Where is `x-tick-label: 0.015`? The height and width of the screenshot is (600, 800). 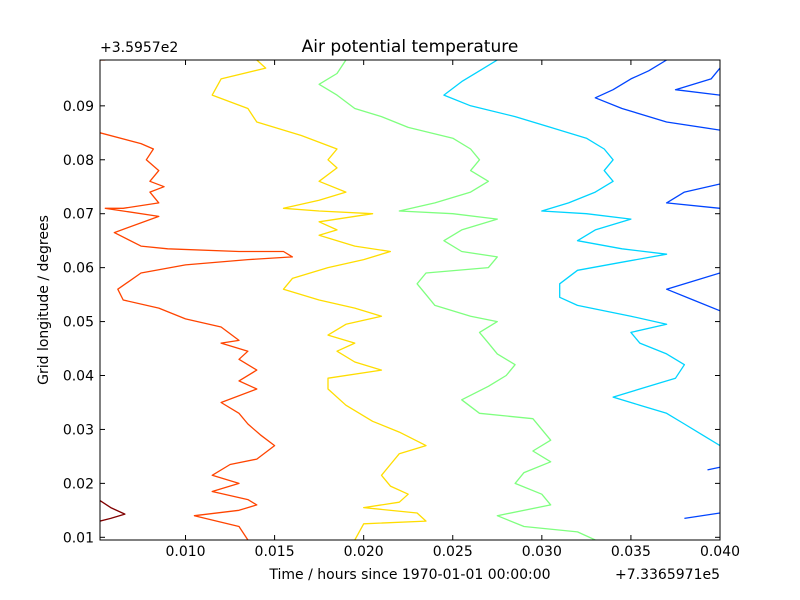
x-tick-label: 0.015 is located at coordinates (275, 552).